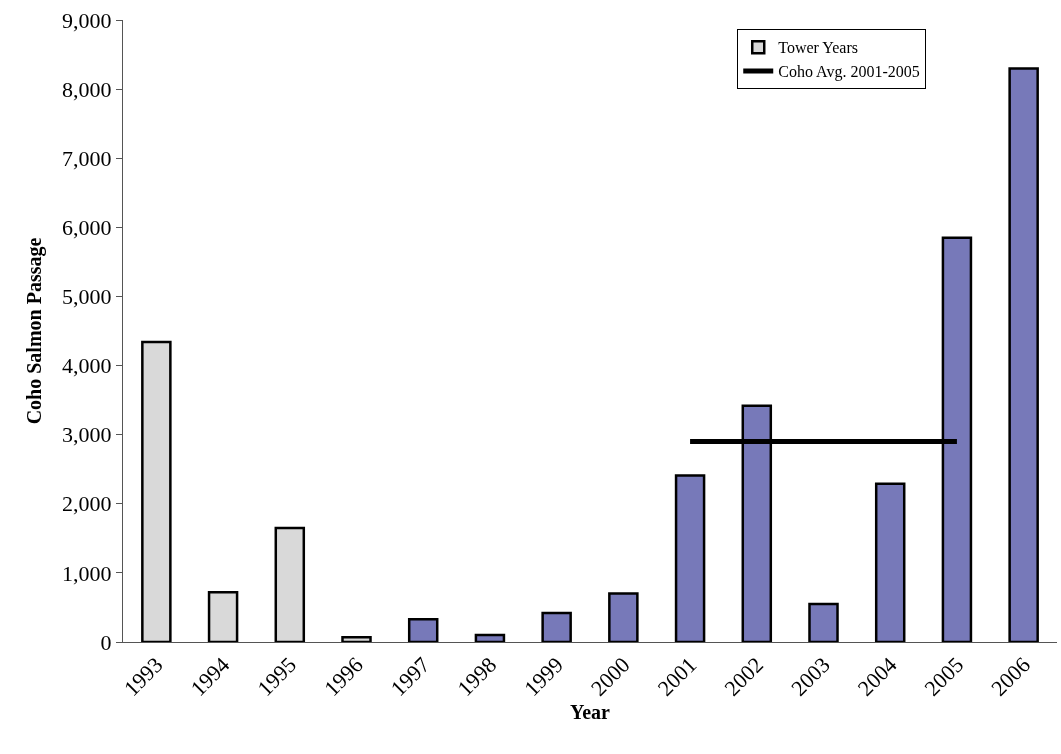 This screenshot has height=754, width=1061. What do you see at coordinates (590, 711) in the screenshot?
I see `x-axis-title: Year` at bounding box center [590, 711].